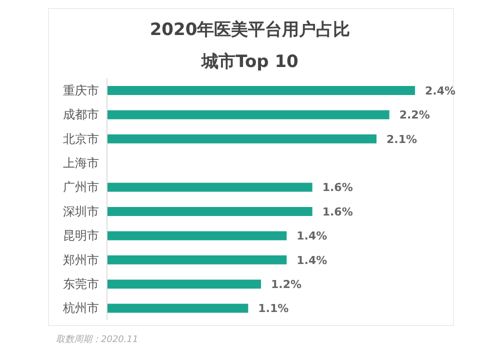 This screenshot has height=354, width=500. What do you see at coordinates (81, 187) in the screenshot?
I see `y-tick-label: 广州市` at bounding box center [81, 187].